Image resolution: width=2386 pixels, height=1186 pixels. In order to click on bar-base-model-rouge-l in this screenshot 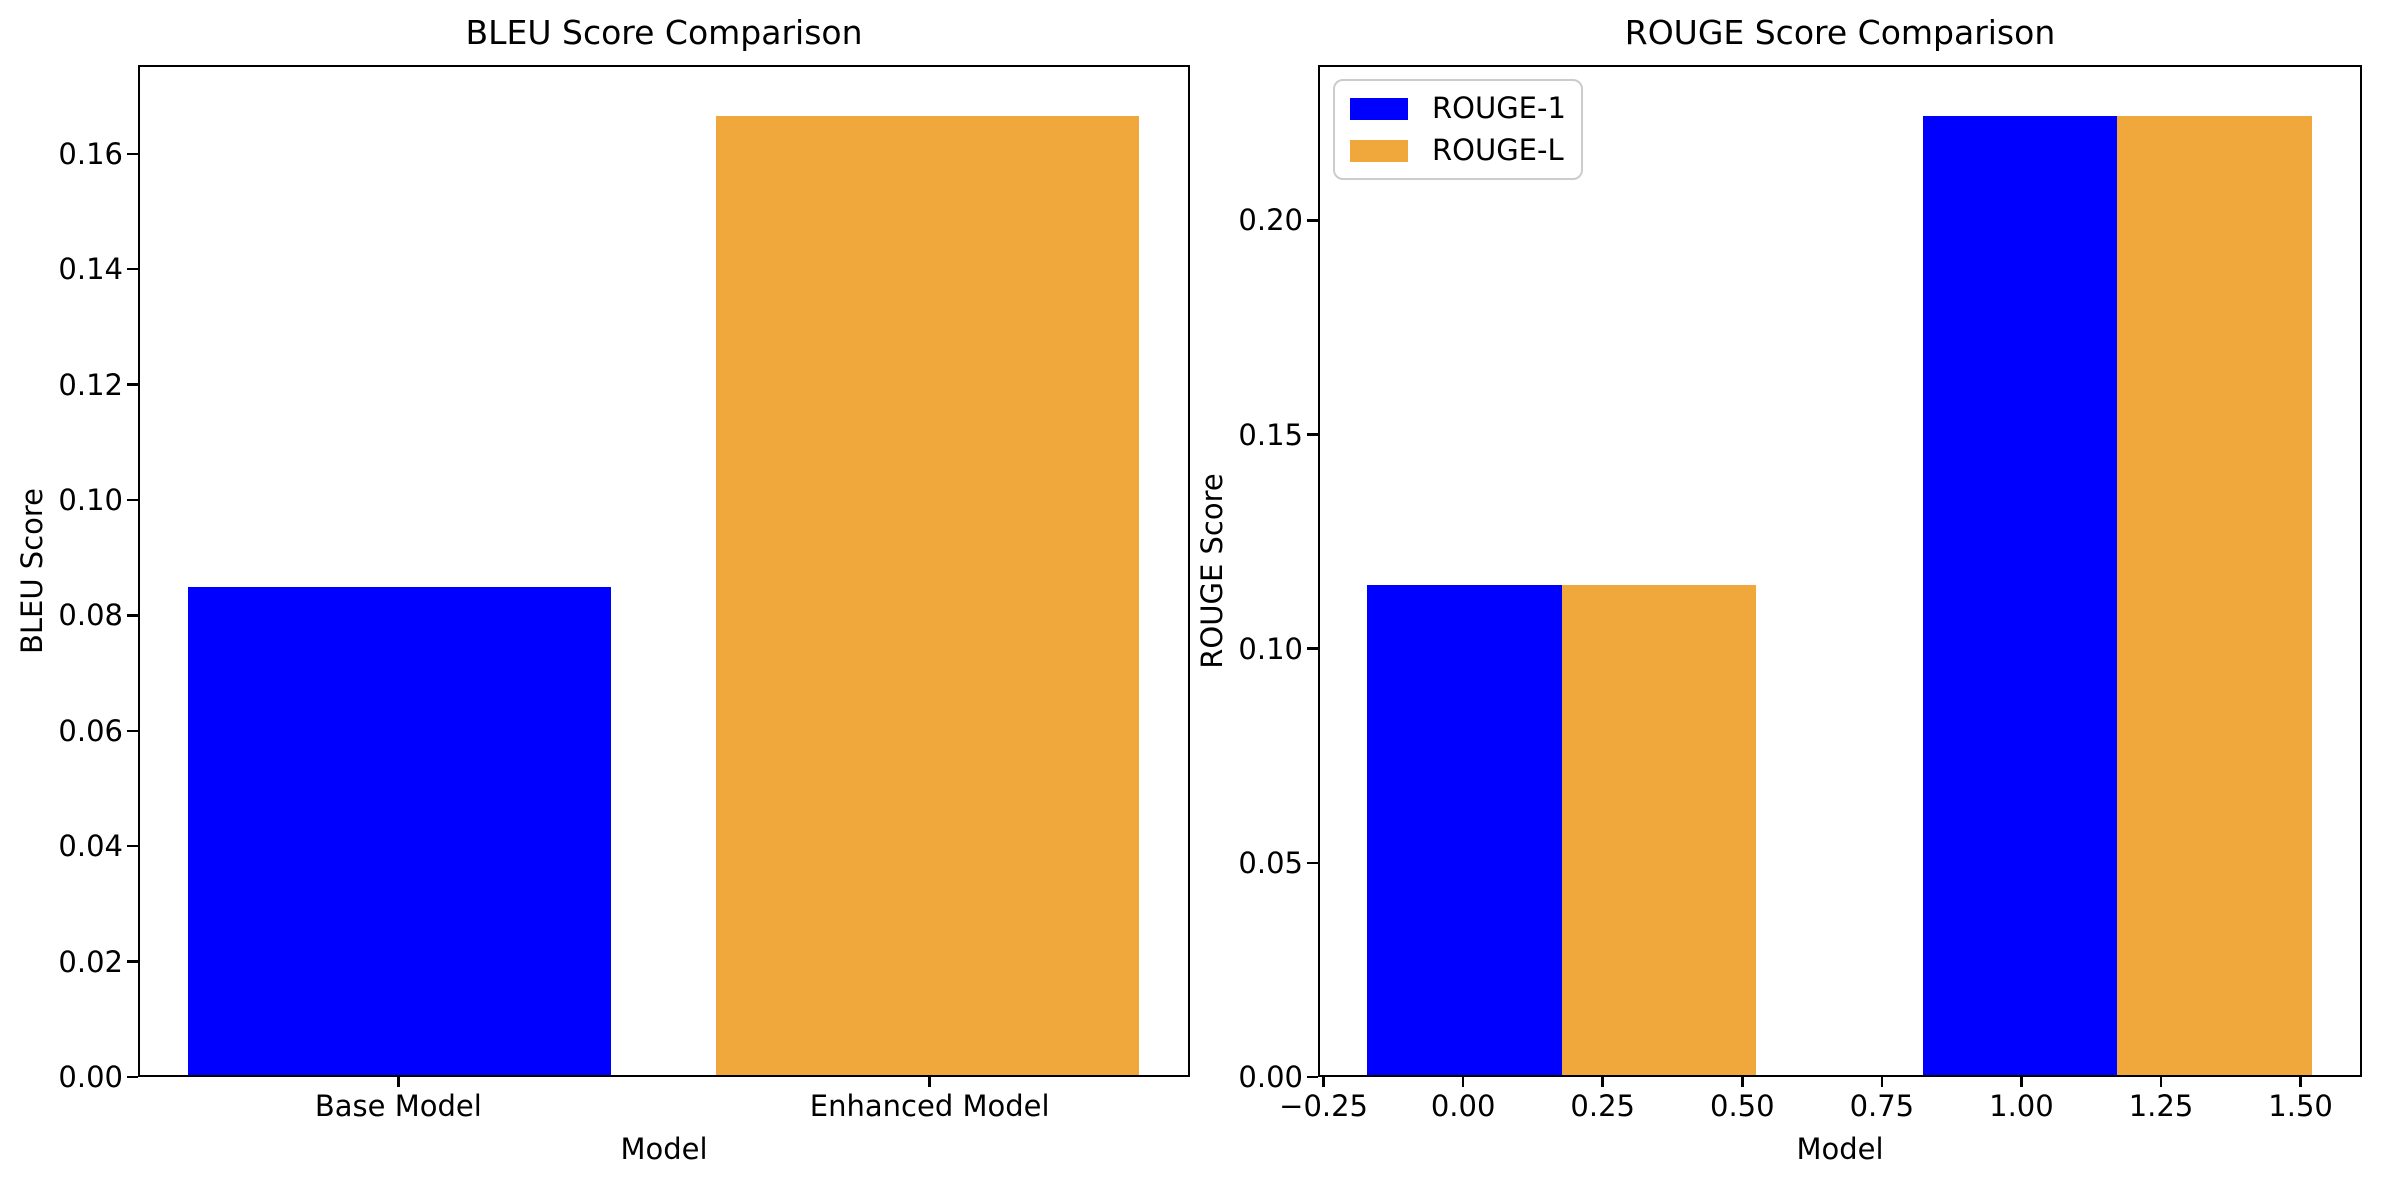, I will do `click(1659, 829)`.